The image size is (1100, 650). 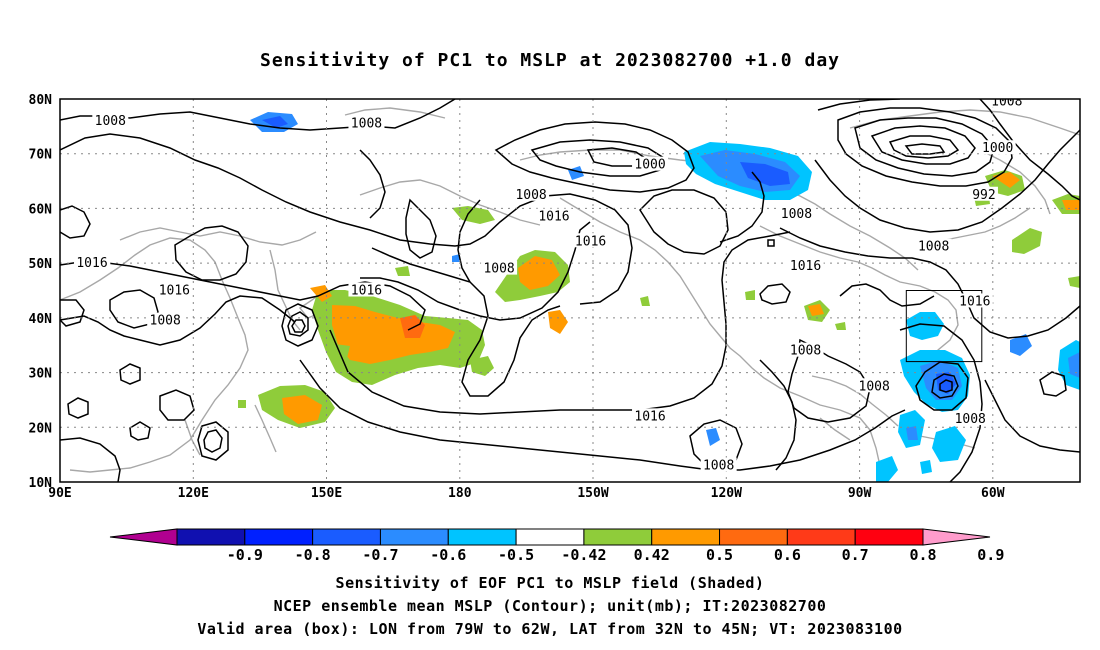 What do you see at coordinates (59, 493) in the screenshot?
I see `lon-label-90e: 90E` at bounding box center [59, 493].